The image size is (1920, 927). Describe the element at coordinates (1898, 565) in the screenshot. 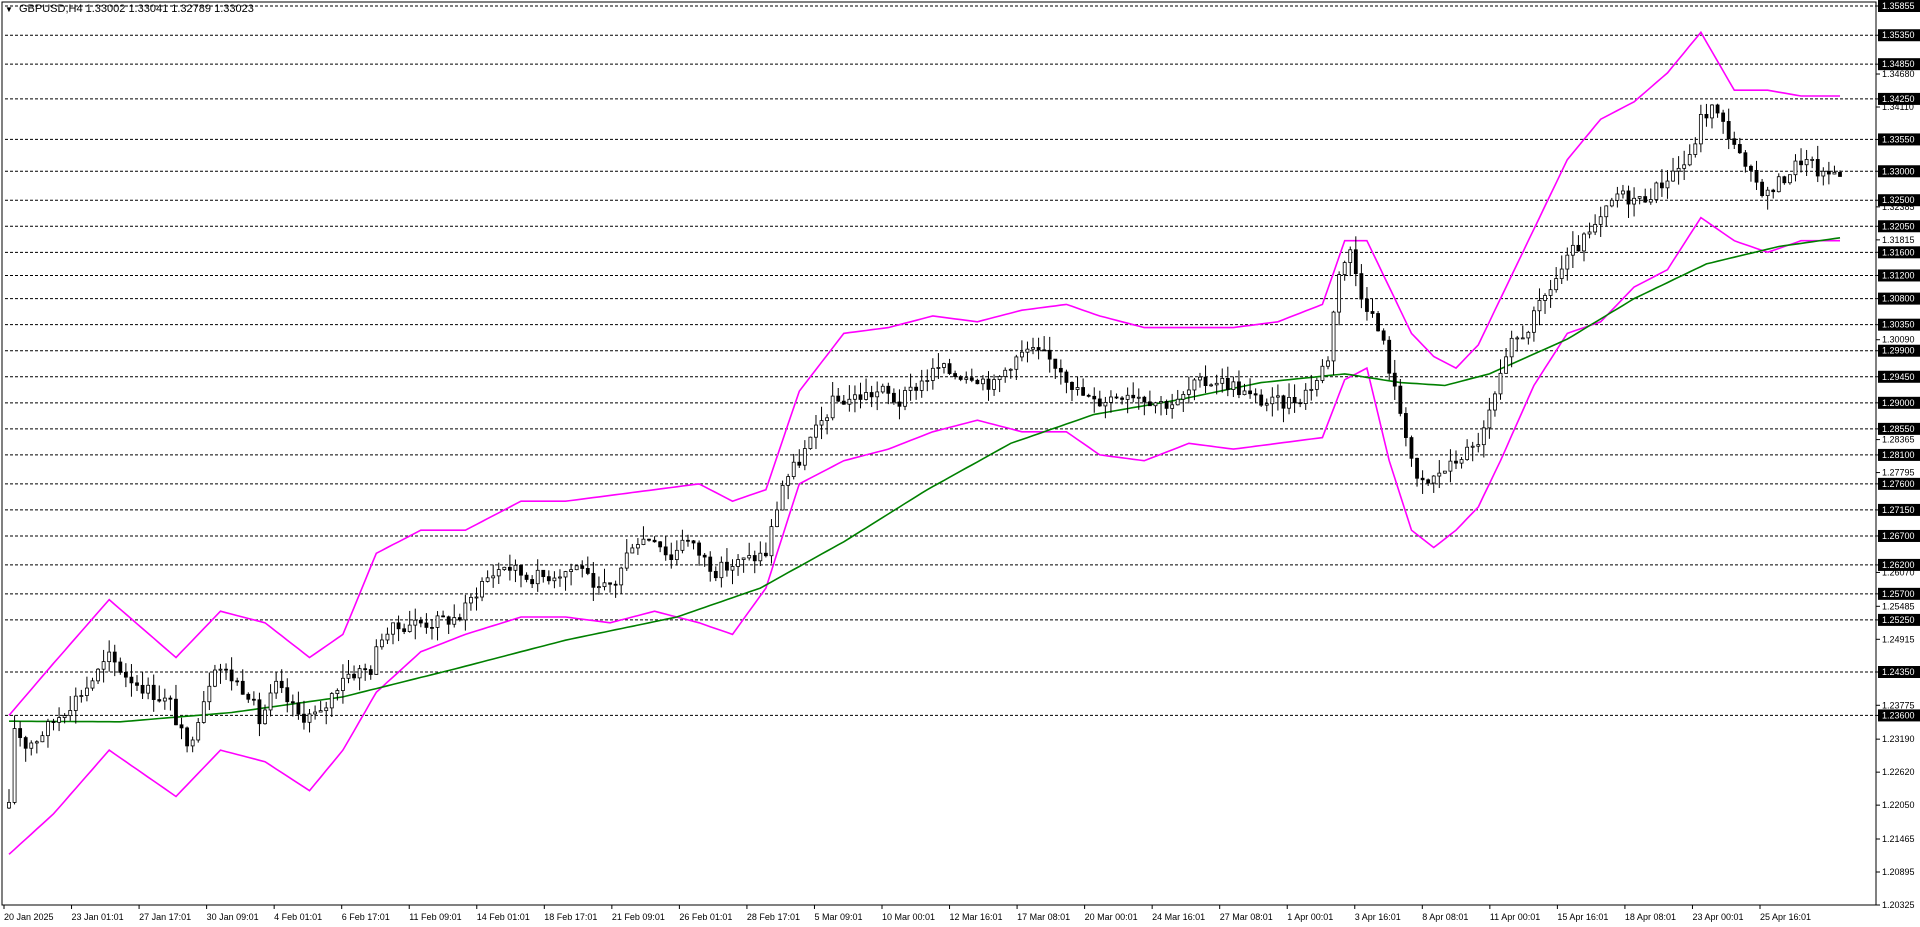

I see `price-tick-label: 1.26200` at that location.